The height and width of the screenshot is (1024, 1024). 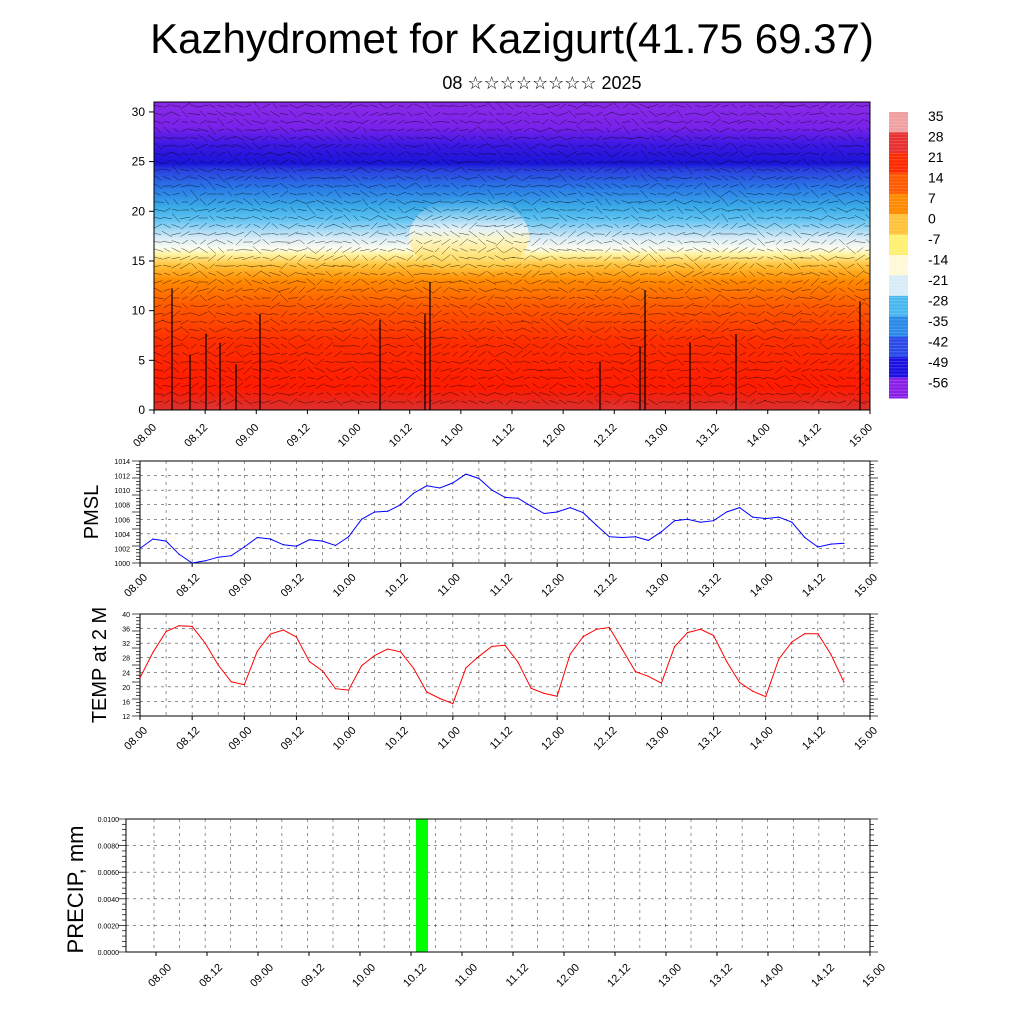 What do you see at coordinates (936, 157) in the screenshot?
I see `colorbar-label: 21` at bounding box center [936, 157].